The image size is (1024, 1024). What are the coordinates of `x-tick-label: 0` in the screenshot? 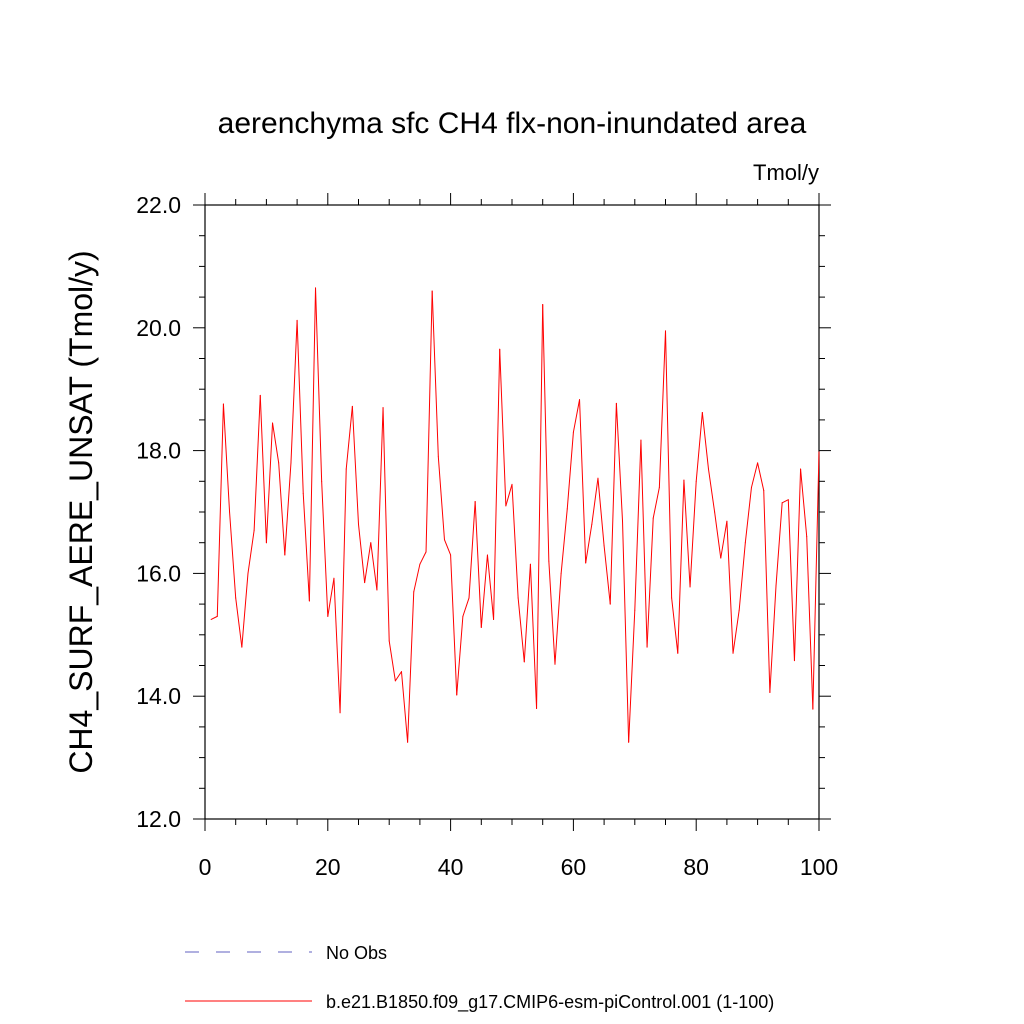 It's located at (205, 867).